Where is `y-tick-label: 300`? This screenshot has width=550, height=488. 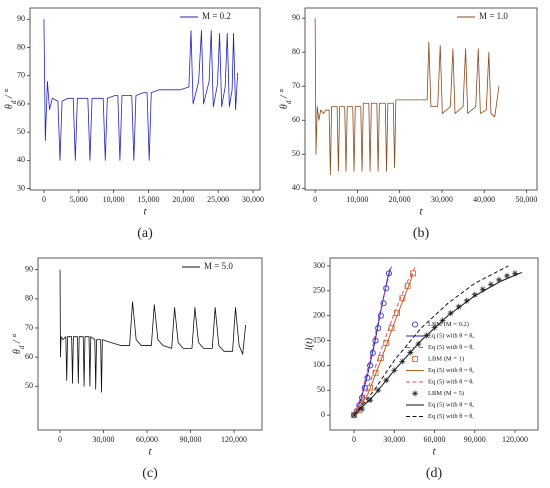
y-tick-label: 300 is located at coordinates (319, 265).